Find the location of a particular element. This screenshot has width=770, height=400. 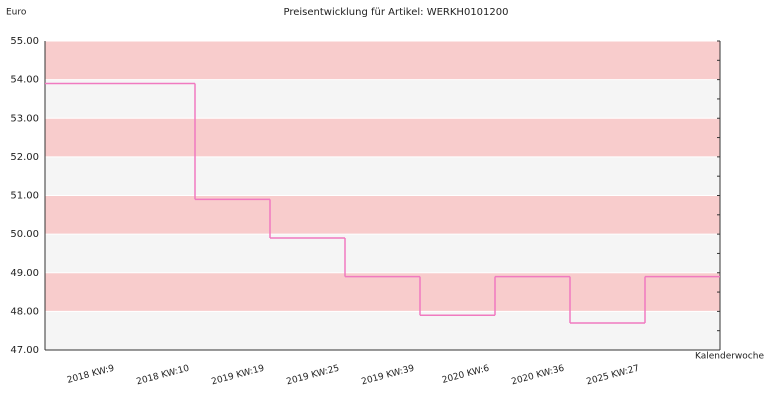

x-tick-label: 2020 KW:36 is located at coordinates (537, 376).